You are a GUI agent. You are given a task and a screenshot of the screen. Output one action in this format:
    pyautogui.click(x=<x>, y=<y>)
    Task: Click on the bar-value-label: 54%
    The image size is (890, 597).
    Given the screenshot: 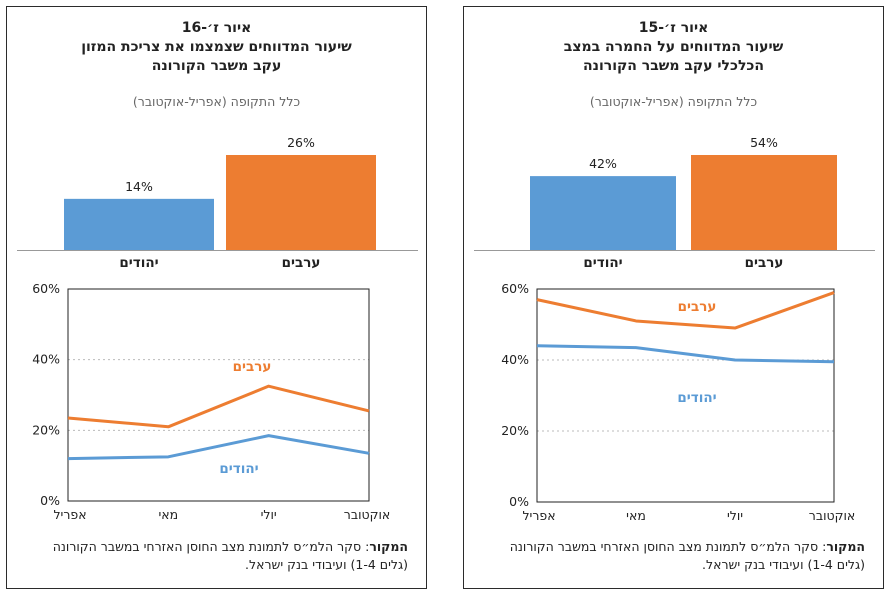 What is the action you would take?
    pyautogui.click(x=764, y=142)
    